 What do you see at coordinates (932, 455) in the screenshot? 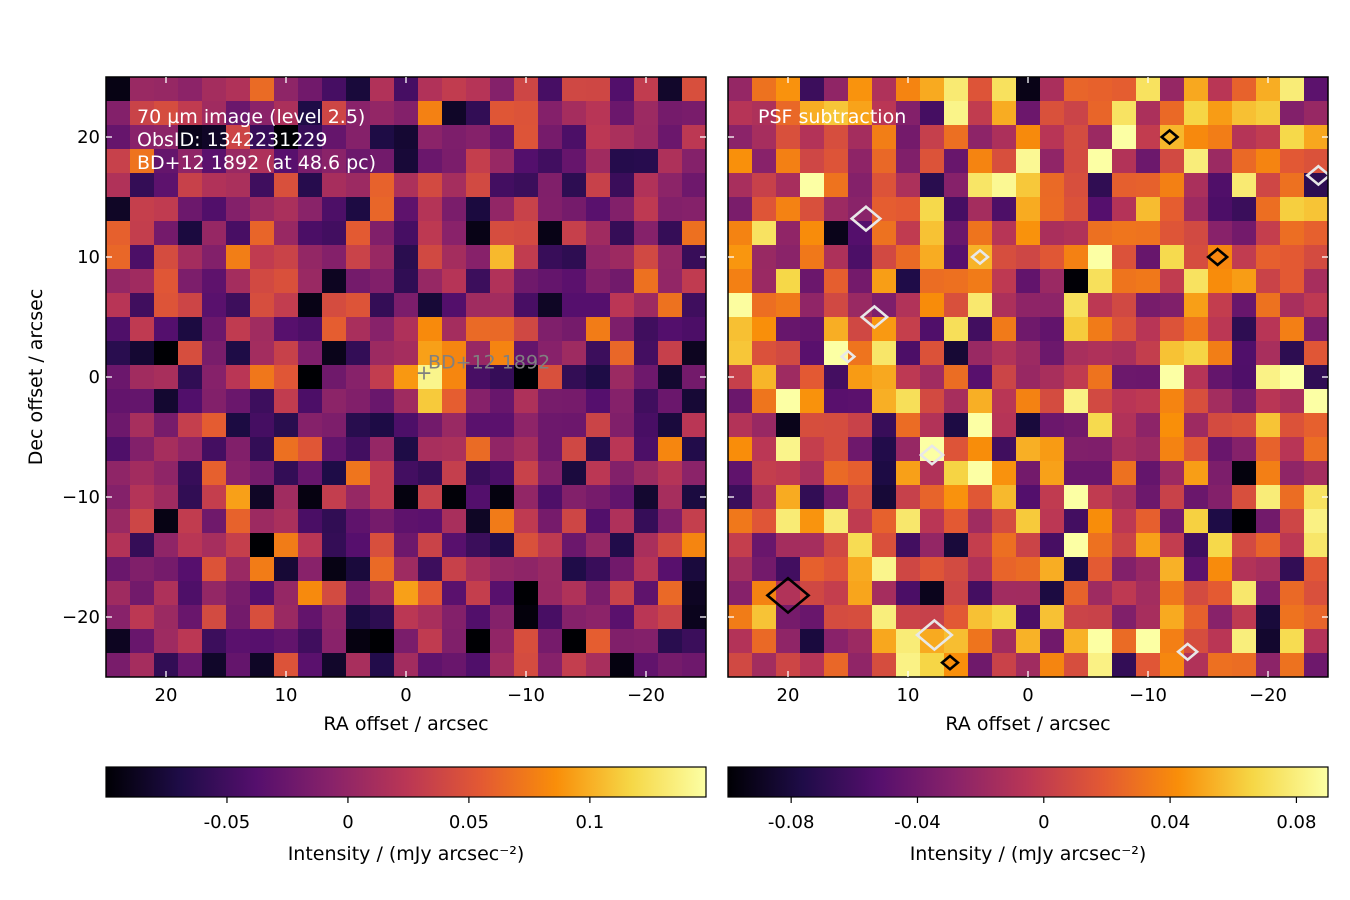
I see `contour-line` at bounding box center [932, 455].